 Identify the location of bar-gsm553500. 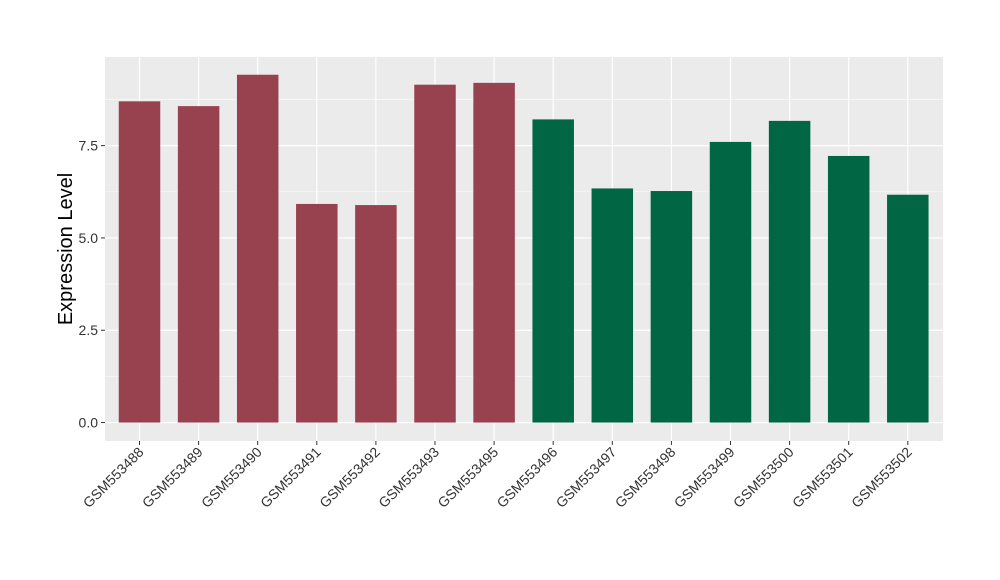
(789, 271).